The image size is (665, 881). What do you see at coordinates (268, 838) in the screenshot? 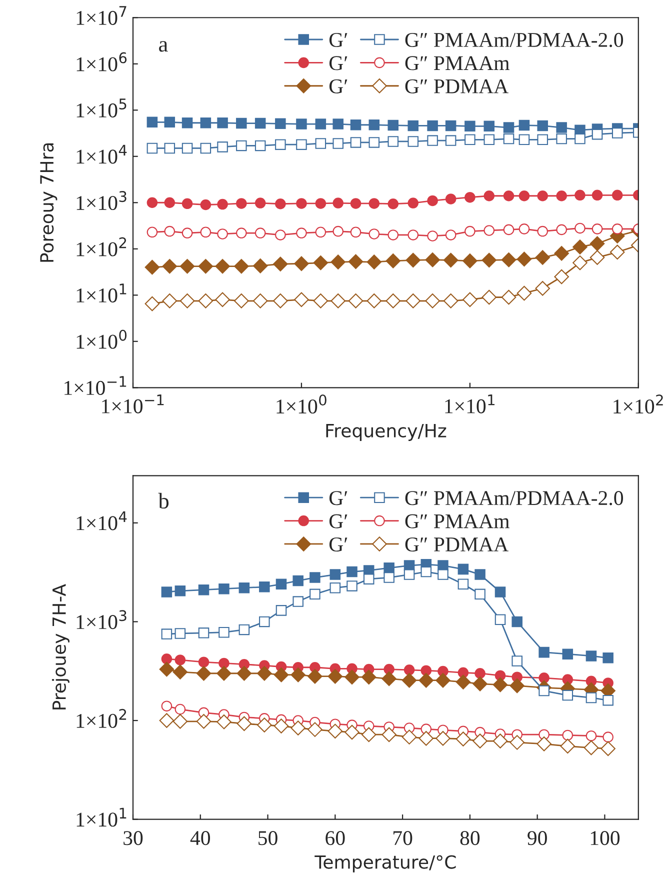
I see `x-tick-label: 50` at bounding box center [268, 838].